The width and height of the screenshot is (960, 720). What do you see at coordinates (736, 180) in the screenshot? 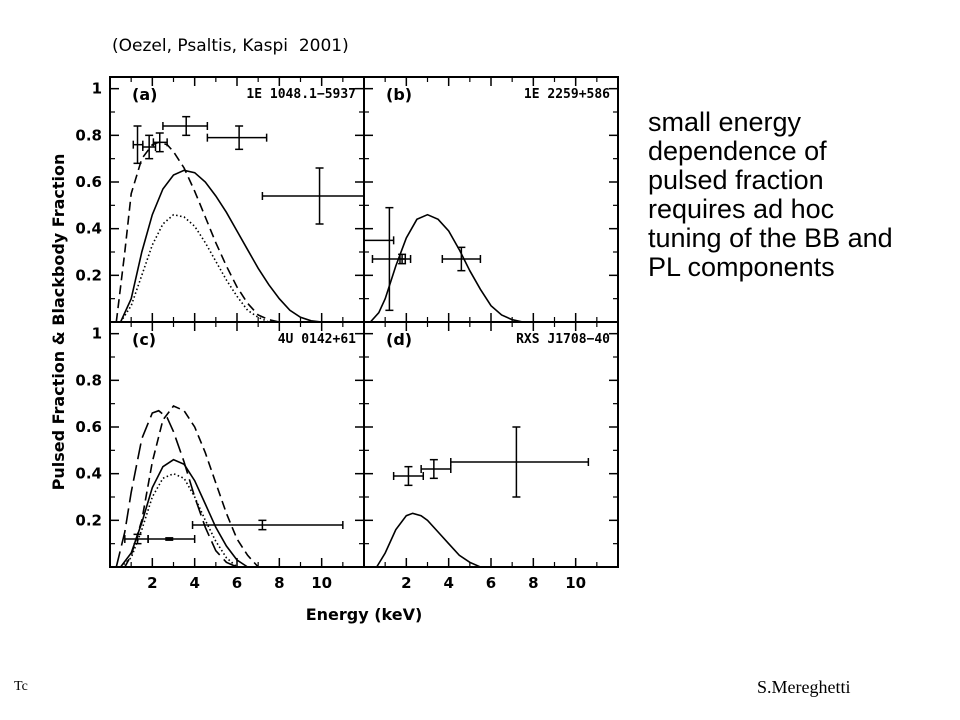
I see `description-line: pulsed fraction` at bounding box center [736, 180].